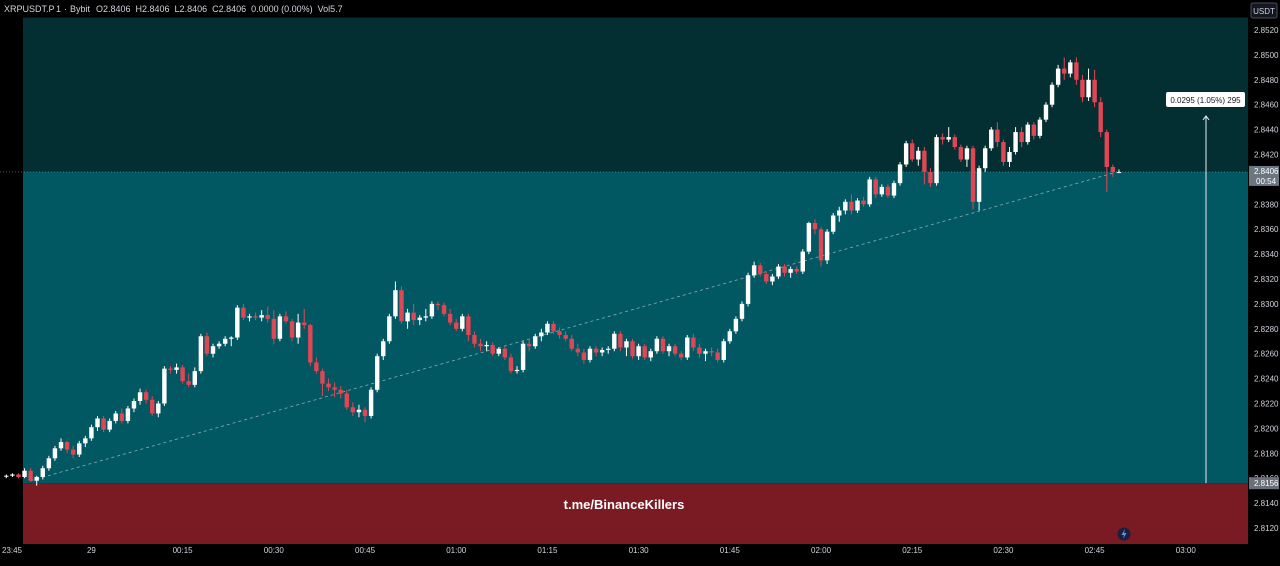  I want to click on bolt-icon, so click(1124, 534).